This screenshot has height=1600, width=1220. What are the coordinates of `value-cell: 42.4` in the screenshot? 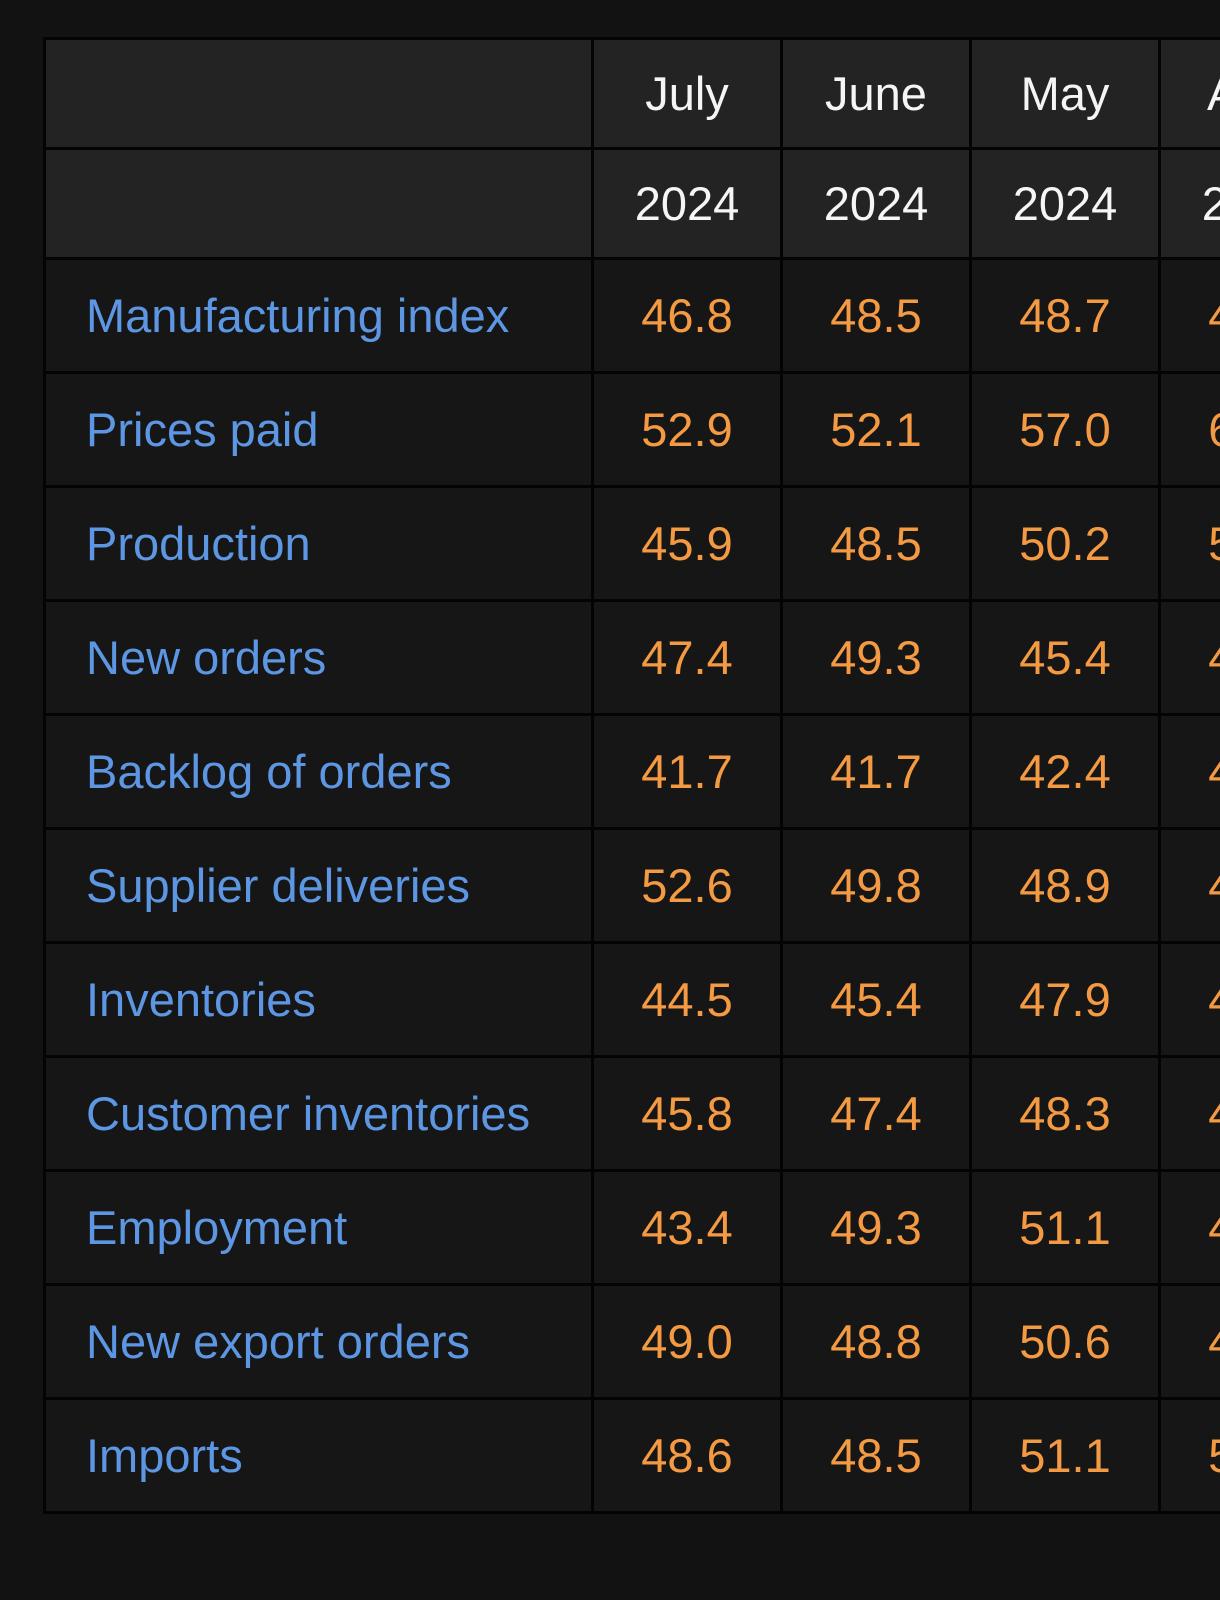 It's located at (1065, 771).